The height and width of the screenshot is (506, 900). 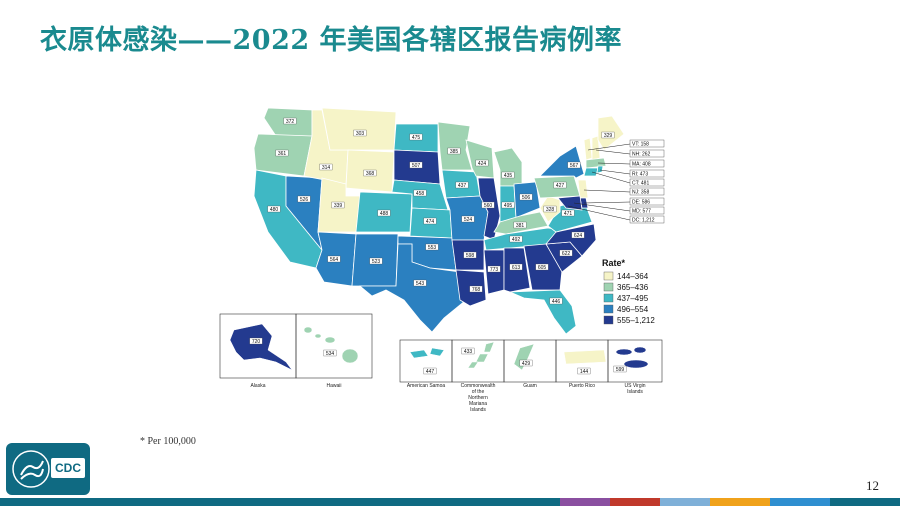 I want to click on state-nj, so click(x=583, y=189).